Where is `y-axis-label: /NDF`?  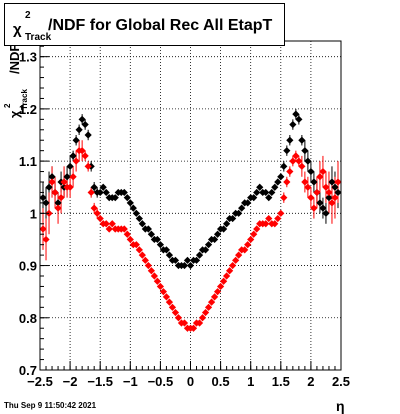
y-axis-label: /NDF is located at coordinates (14, 59).